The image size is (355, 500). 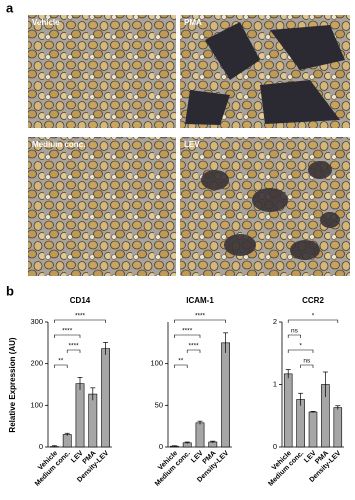 What do you see at coordinates (275, 383) in the screenshot?
I see `y-tick-label: 1` at bounding box center [275, 383].